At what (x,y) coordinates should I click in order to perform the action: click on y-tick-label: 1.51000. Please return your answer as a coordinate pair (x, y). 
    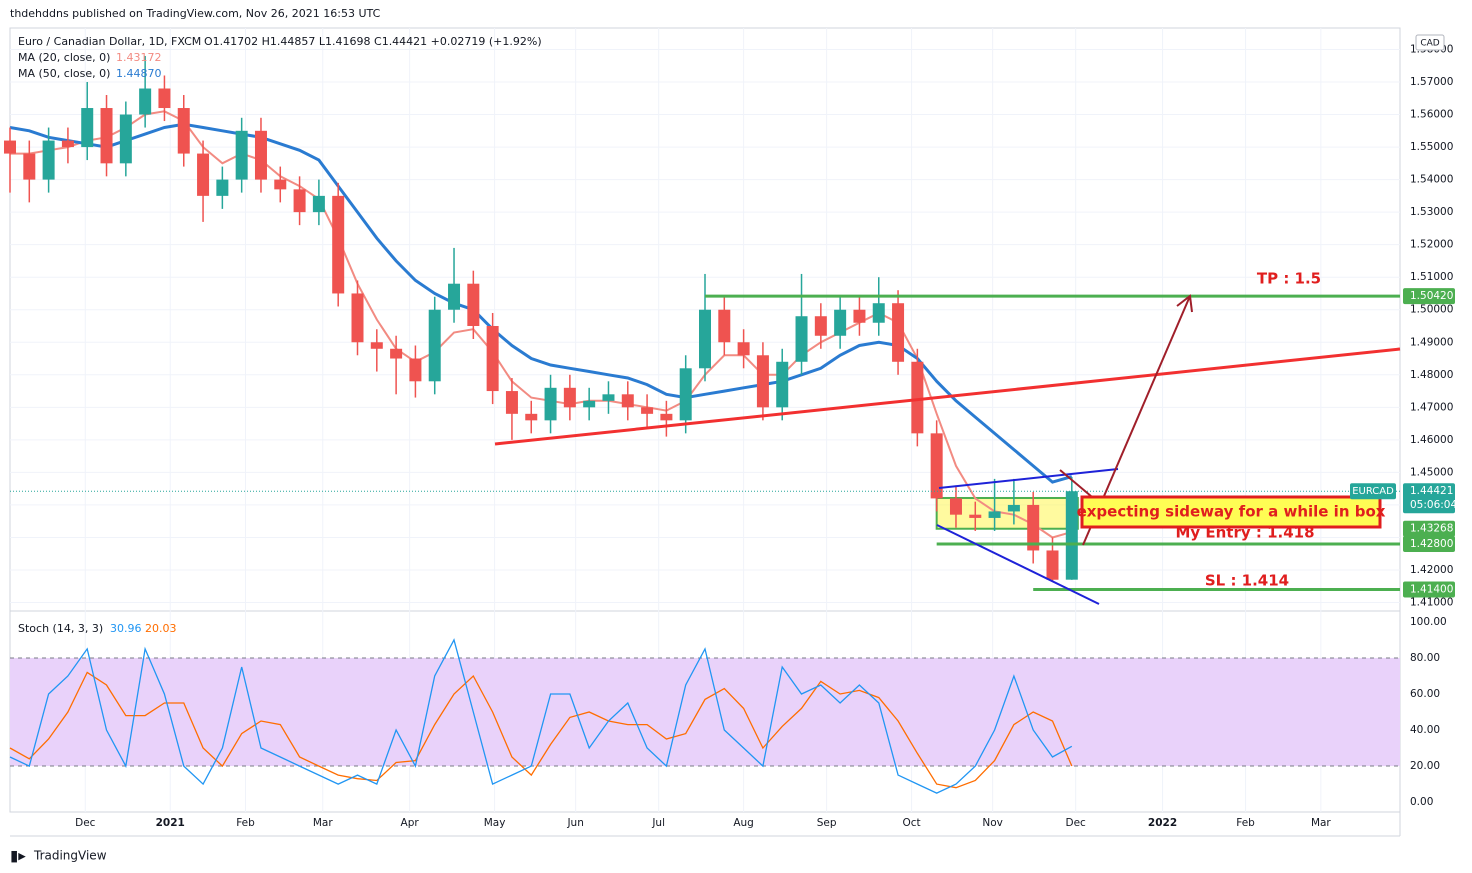
    Looking at the image, I should click on (1431, 277).